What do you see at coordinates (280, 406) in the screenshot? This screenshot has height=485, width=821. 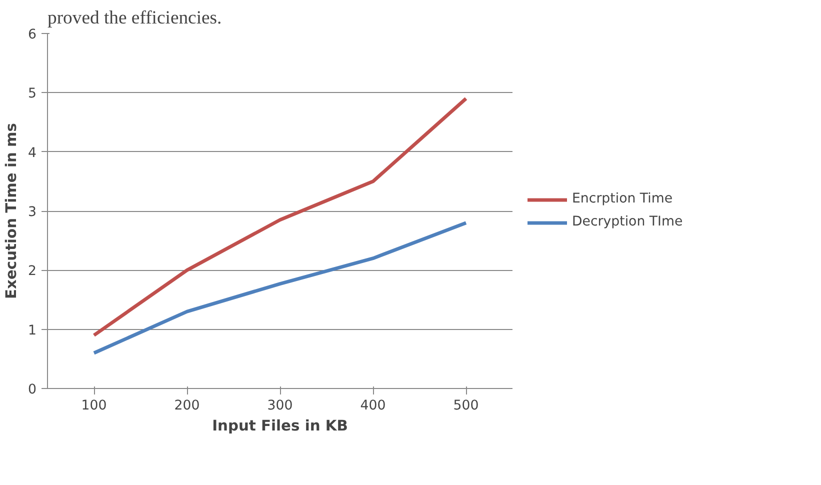 I see `x-tick-label: 300` at bounding box center [280, 406].